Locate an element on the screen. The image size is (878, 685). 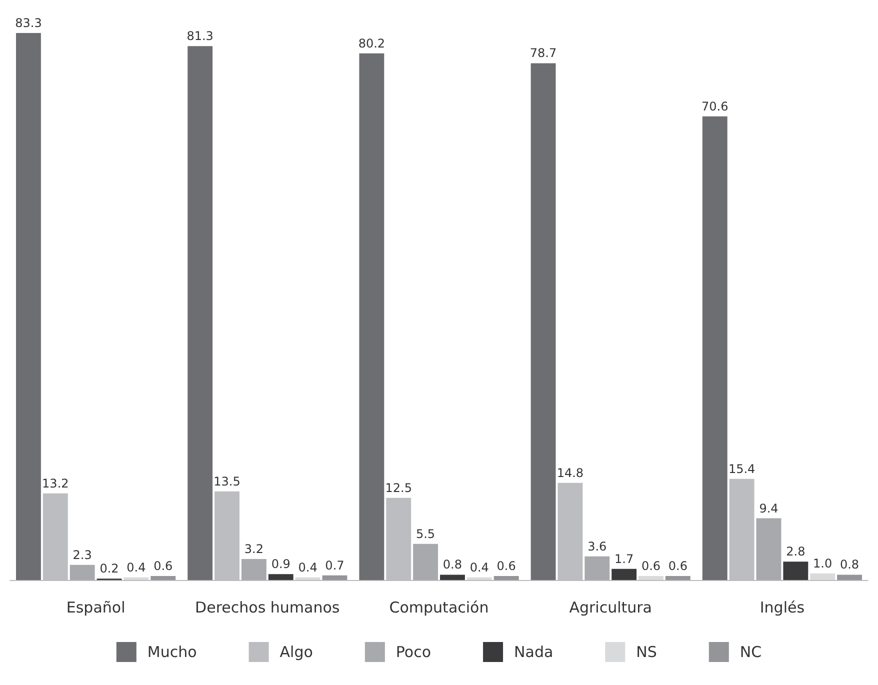
legend-label: NC is located at coordinates (751, 652).